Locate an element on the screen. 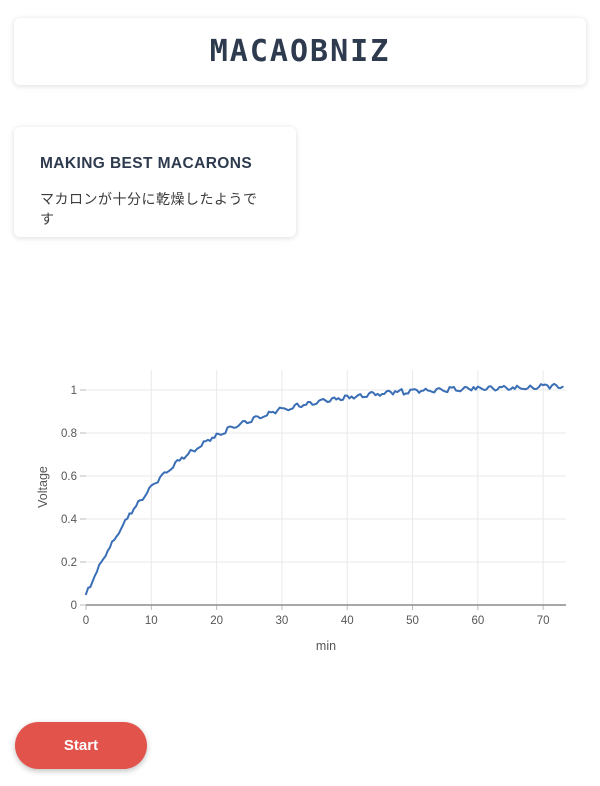 This screenshot has width=600, height=786. y-axis-title: Voltage is located at coordinates (43, 487).